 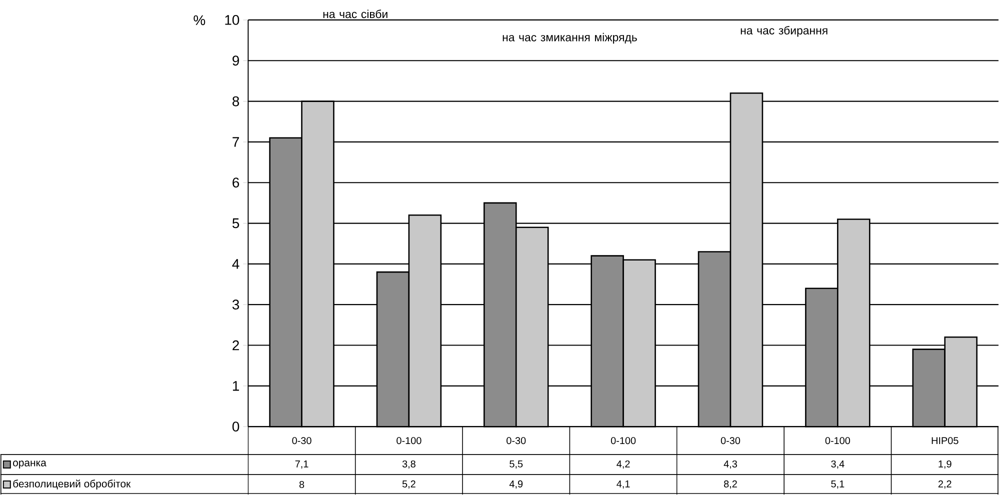 I want to click on y-tick-label: 3, so click(x=236, y=305).